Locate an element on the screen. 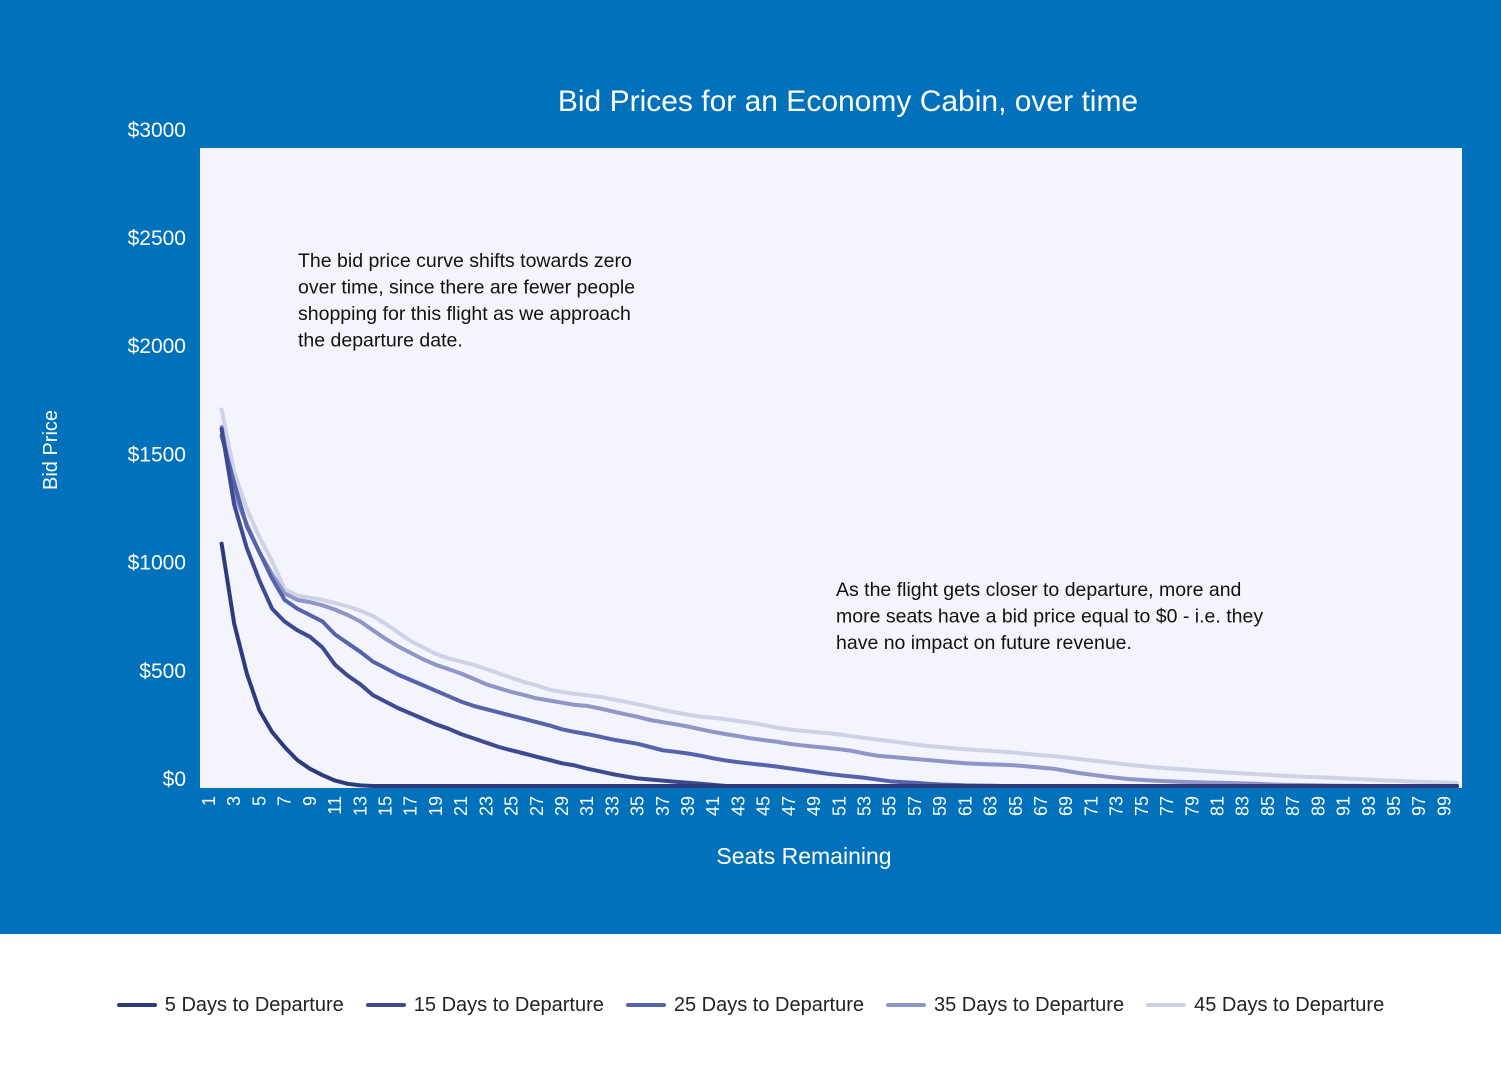 Image resolution: width=1501 pixels, height=1080 pixels. x-tick-label: 5 is located at coordinates (259, 801).